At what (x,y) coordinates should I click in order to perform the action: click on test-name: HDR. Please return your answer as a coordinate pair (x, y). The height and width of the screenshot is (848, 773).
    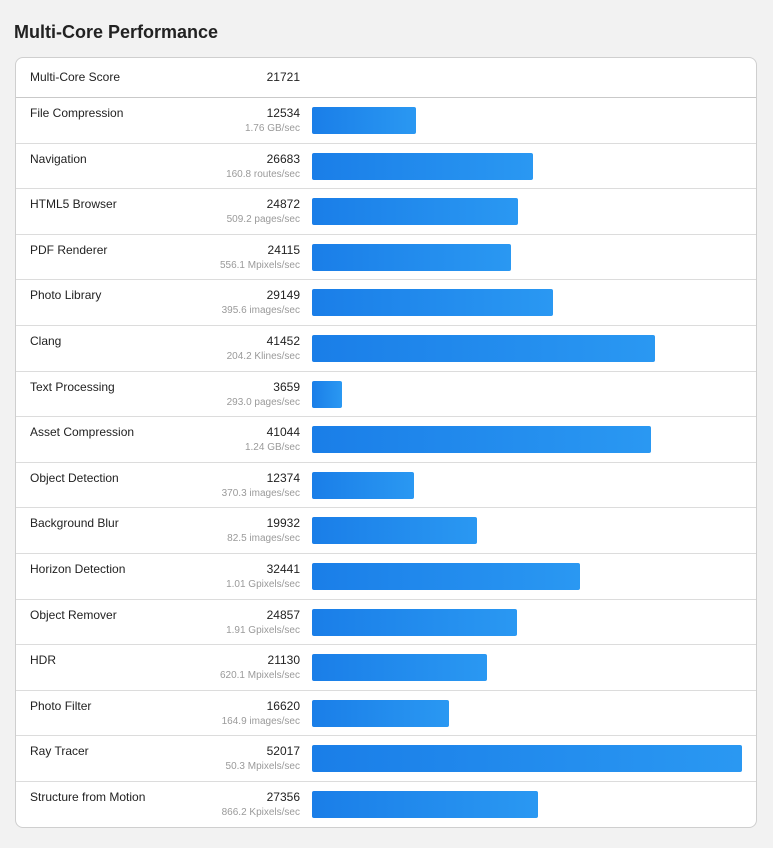
    Looking at the image, I should click on (43, 660).